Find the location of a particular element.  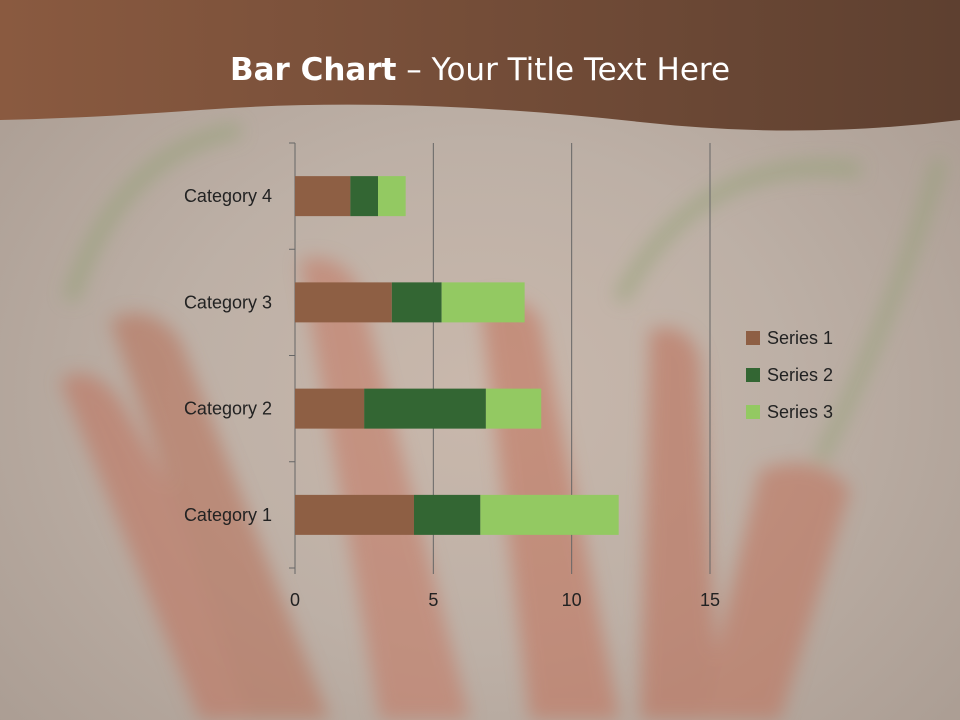

legend-label: Series 2 is located at coordinates (800, 375).